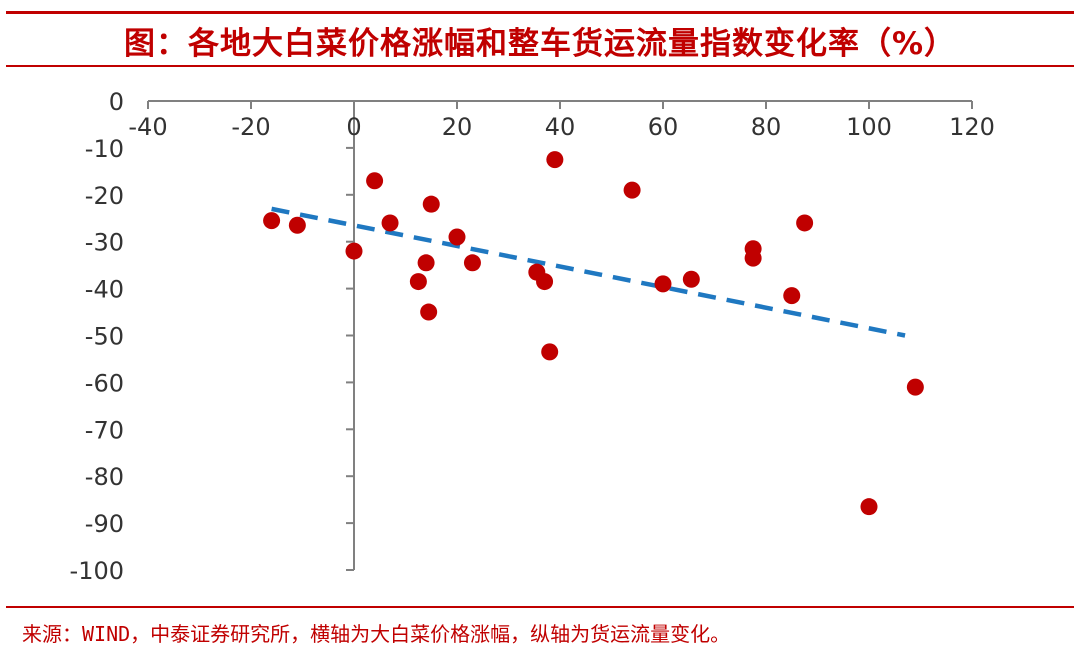  Describe the element at coordinates (540, 44) in the screenshot. I see `chart-title: 图：各地大白菜价格涨幅和整车货运流量指数变化率（%）` at that location.